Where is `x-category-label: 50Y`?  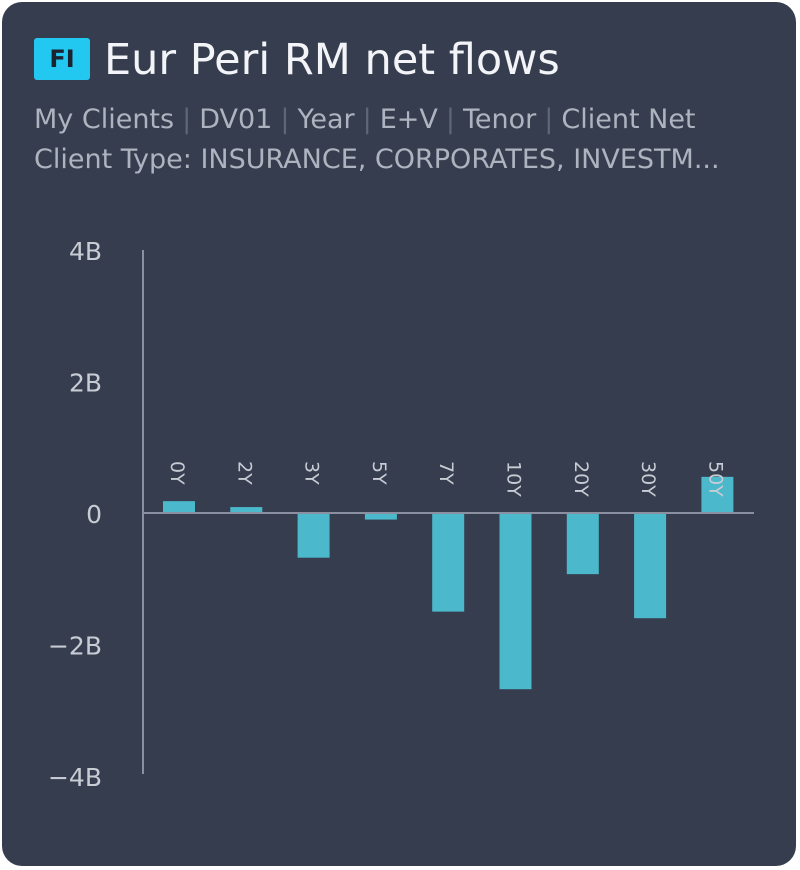
x-category-label: 50Y is located at coordinates (715, 479).